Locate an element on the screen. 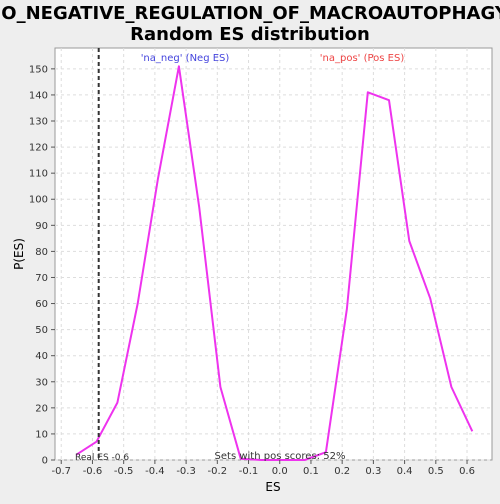 The width and height of the screenshot is (500, 504). pos-scores-label: Sets with pos scores: 52% is located at coordinates (280, 456).